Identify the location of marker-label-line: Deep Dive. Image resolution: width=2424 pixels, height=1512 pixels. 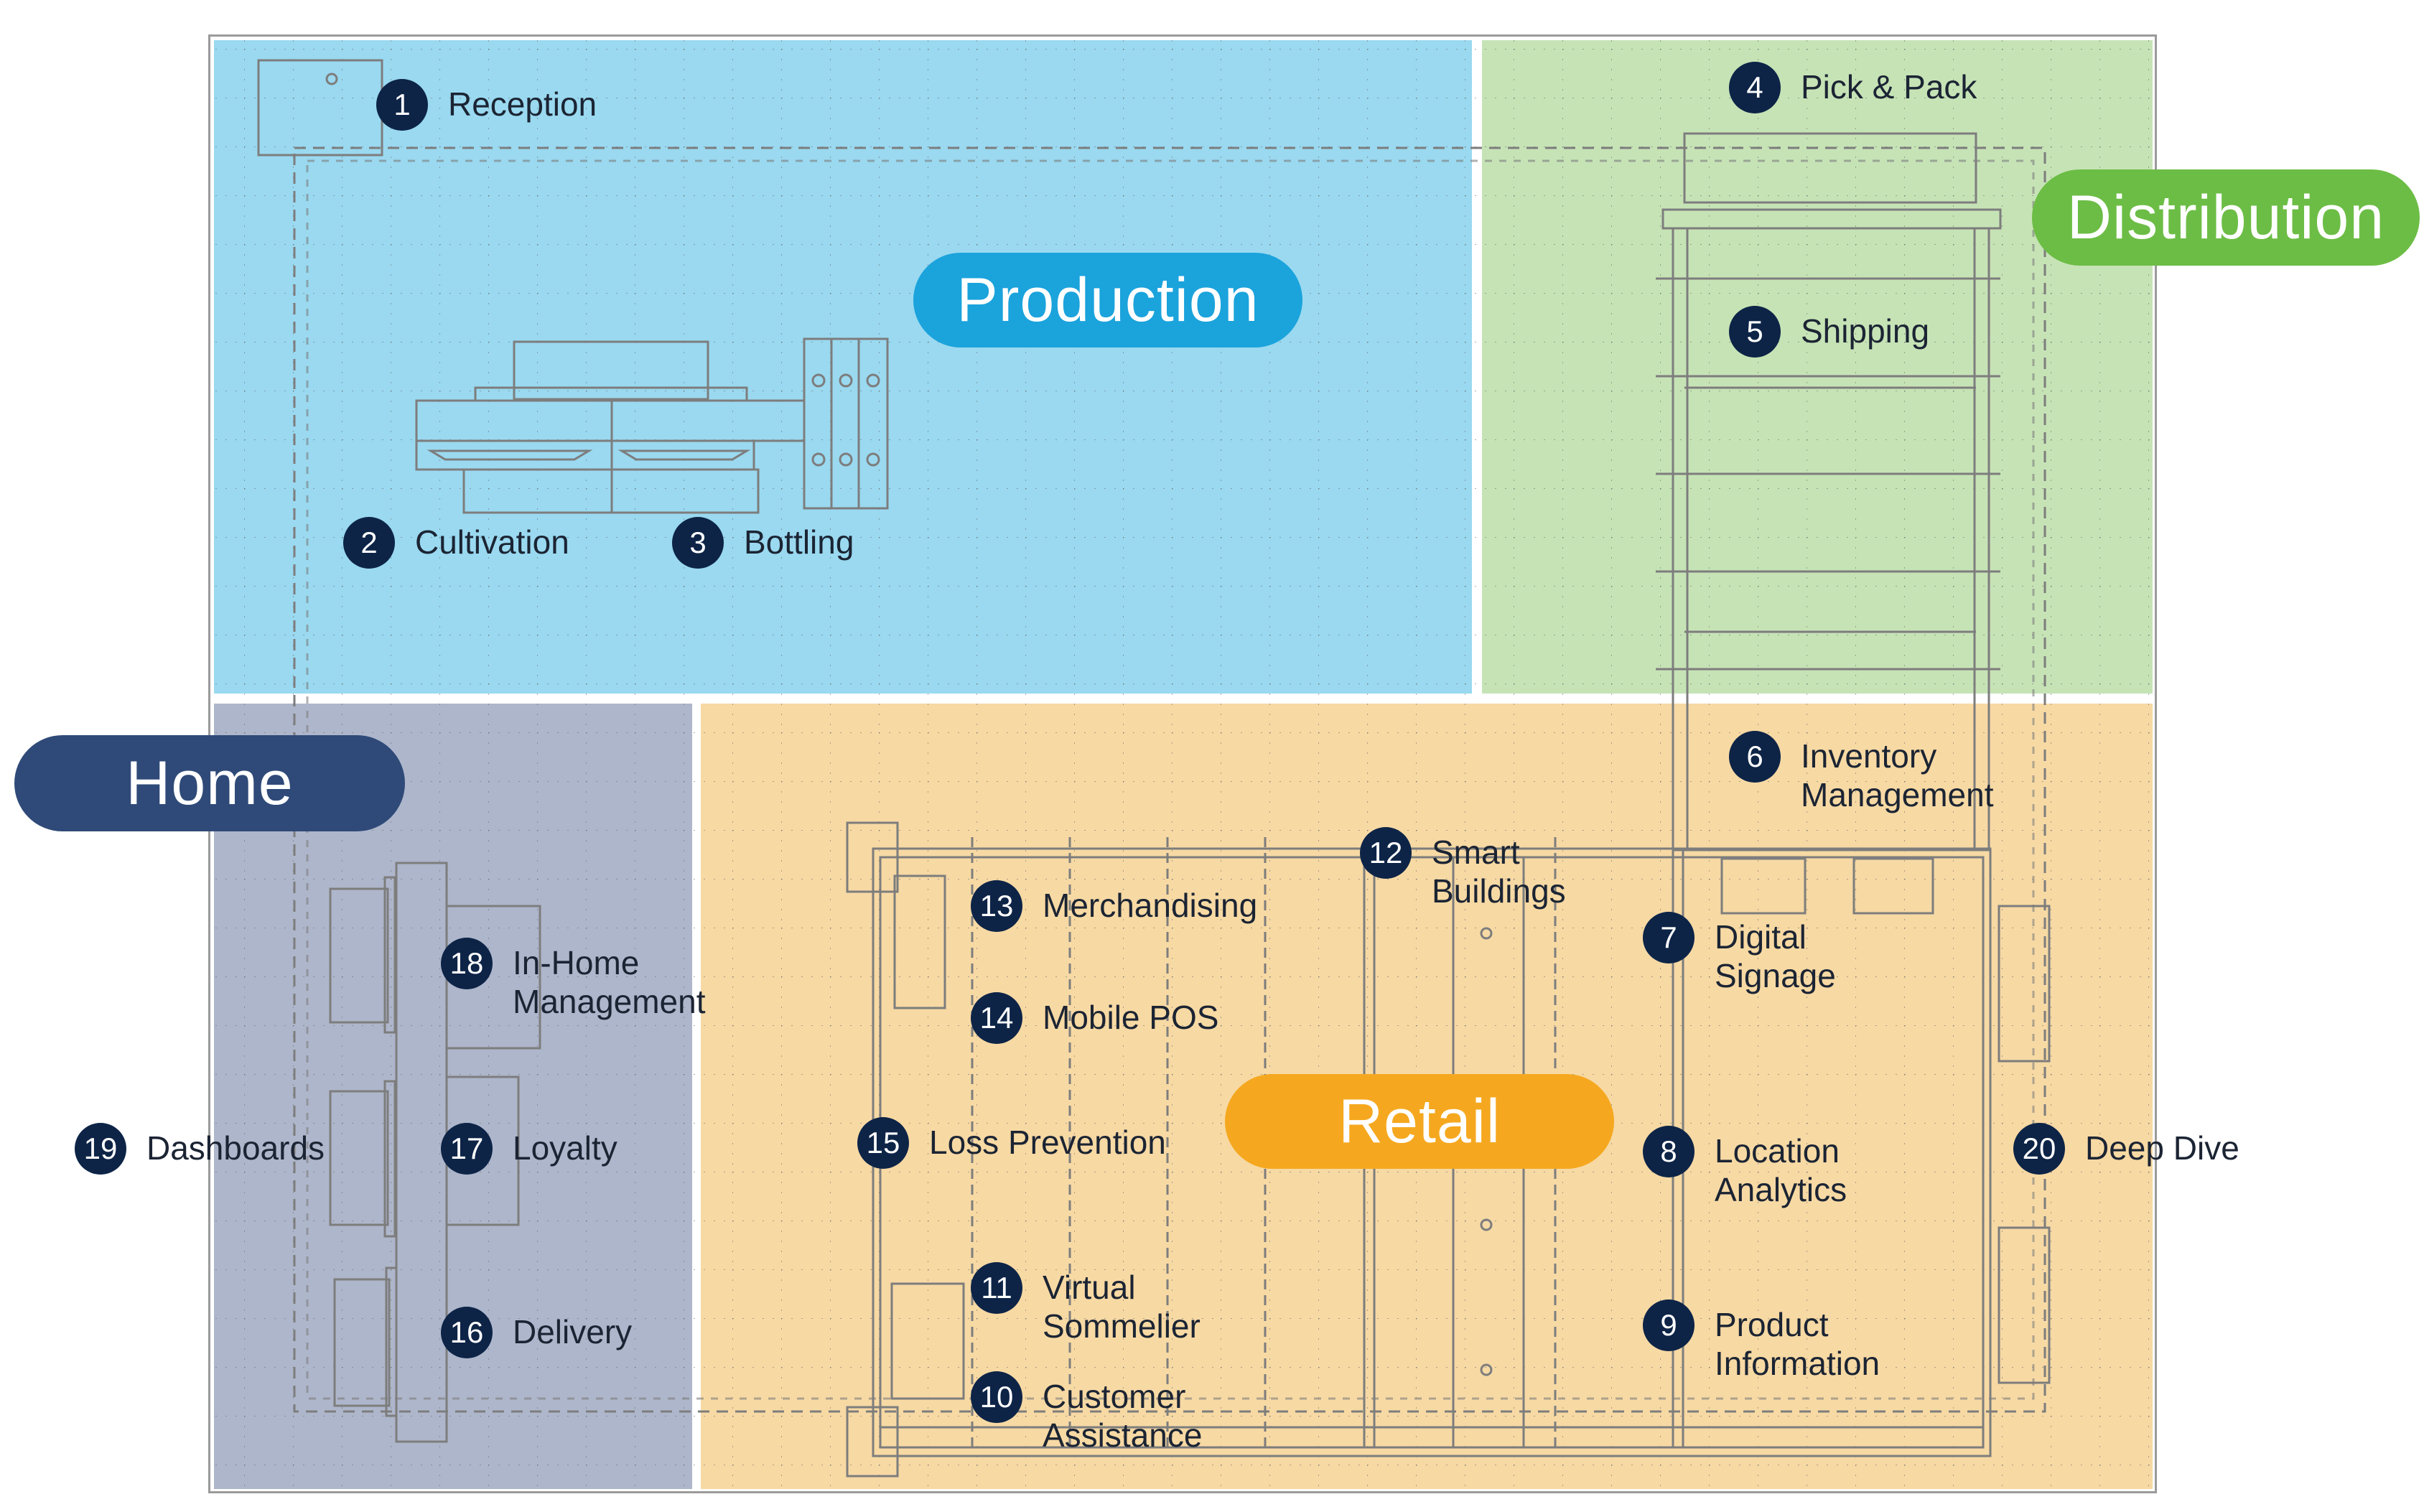
(2162, 1148).